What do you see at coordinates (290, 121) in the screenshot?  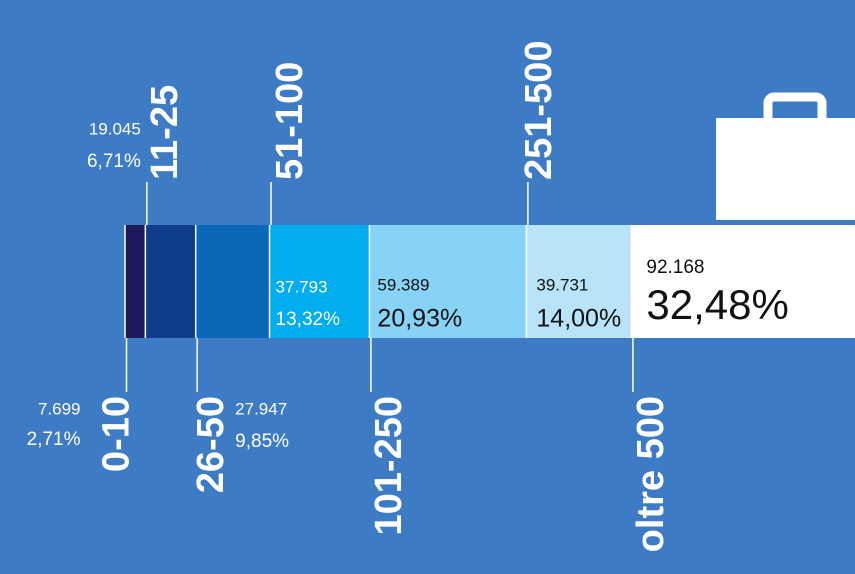 I see `category-label: 51-100` at bounding box center [290, 121].